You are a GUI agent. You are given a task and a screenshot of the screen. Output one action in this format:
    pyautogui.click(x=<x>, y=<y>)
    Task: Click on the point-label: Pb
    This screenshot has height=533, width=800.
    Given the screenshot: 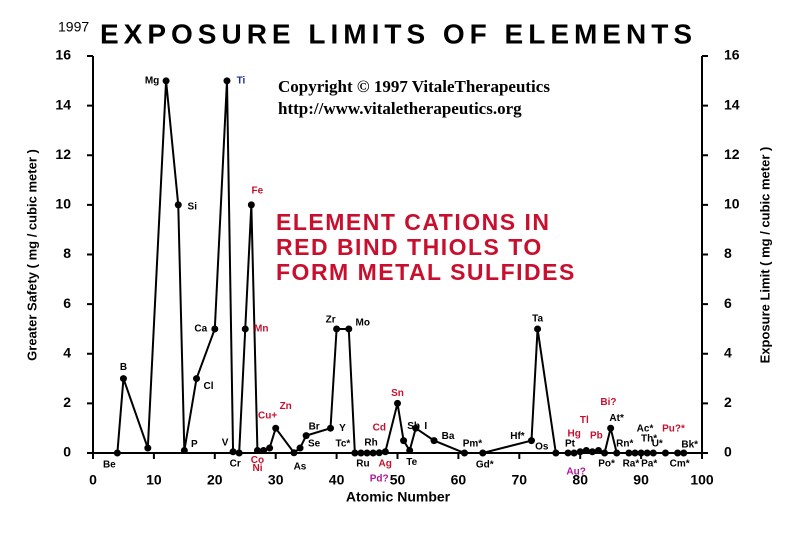 What is the action you would take?
    pyautogui.click(x=596, y=435)
    